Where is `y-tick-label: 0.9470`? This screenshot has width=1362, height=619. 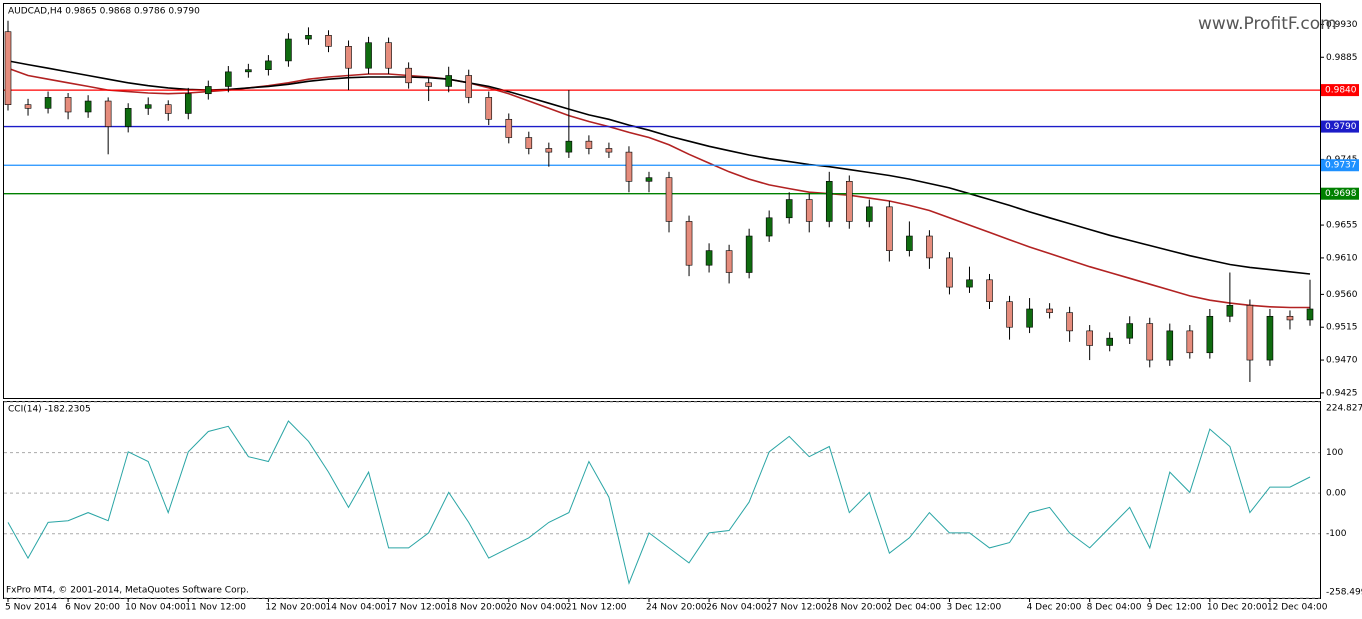 y-tick-label: 0.9470 is located at coordinates (1342, 361).